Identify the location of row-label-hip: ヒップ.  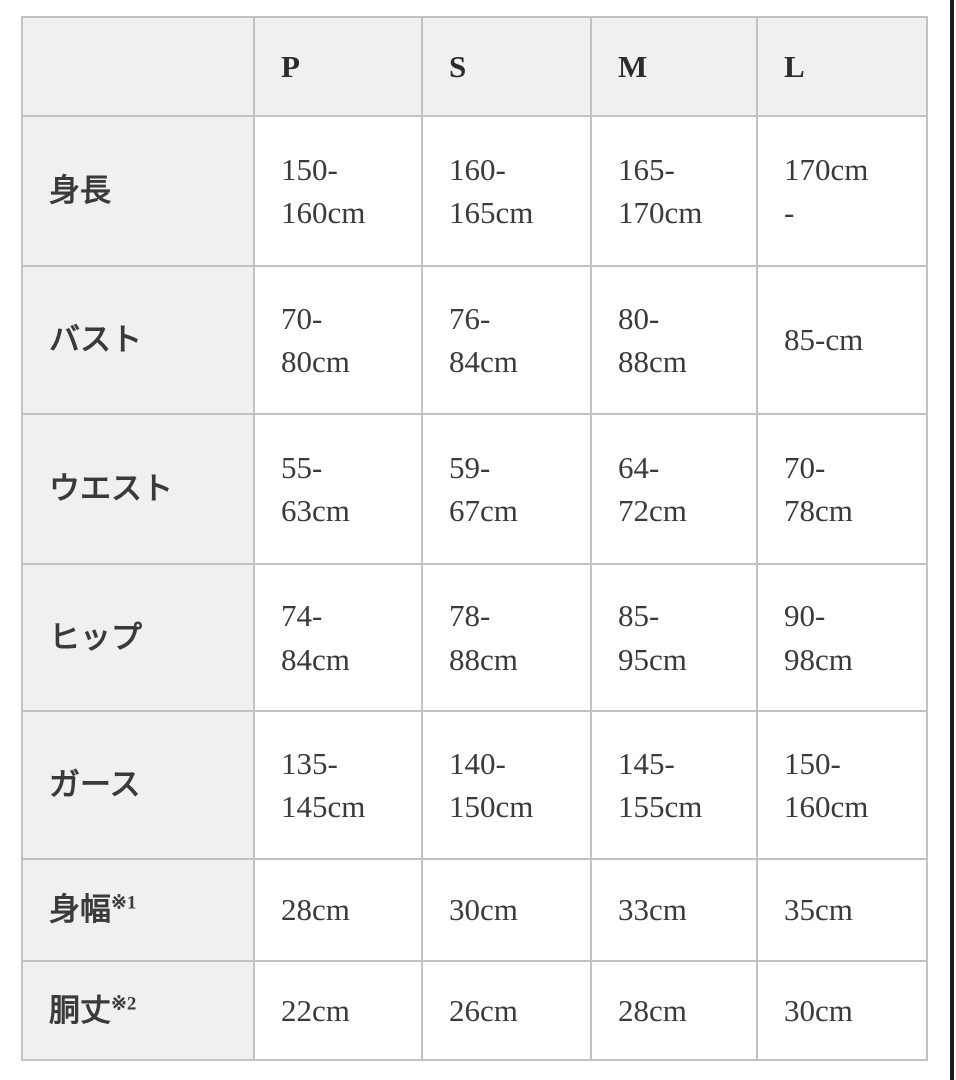
(138, 637).